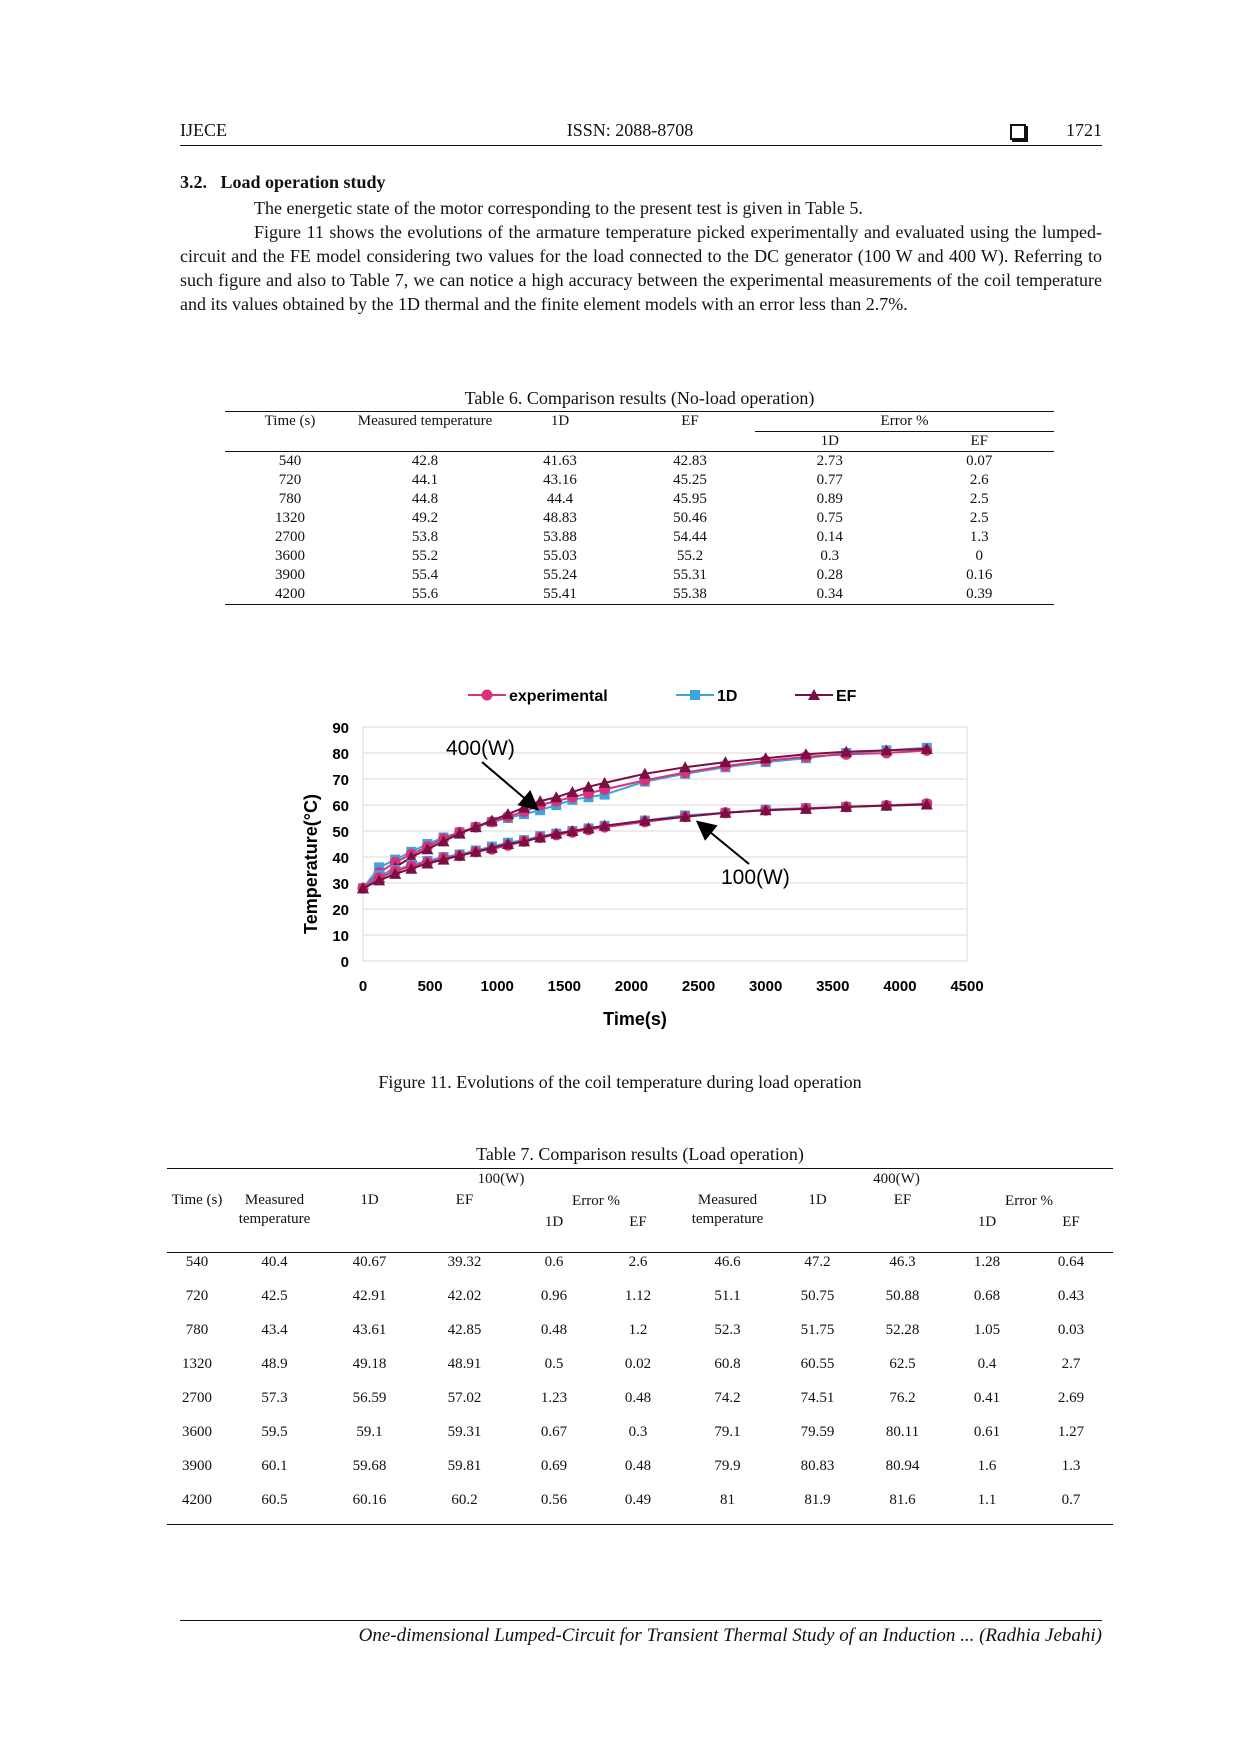 This screenshot has width=1240, height=1754. I want to click on table-cell: 0.56, so click(554, 1499).